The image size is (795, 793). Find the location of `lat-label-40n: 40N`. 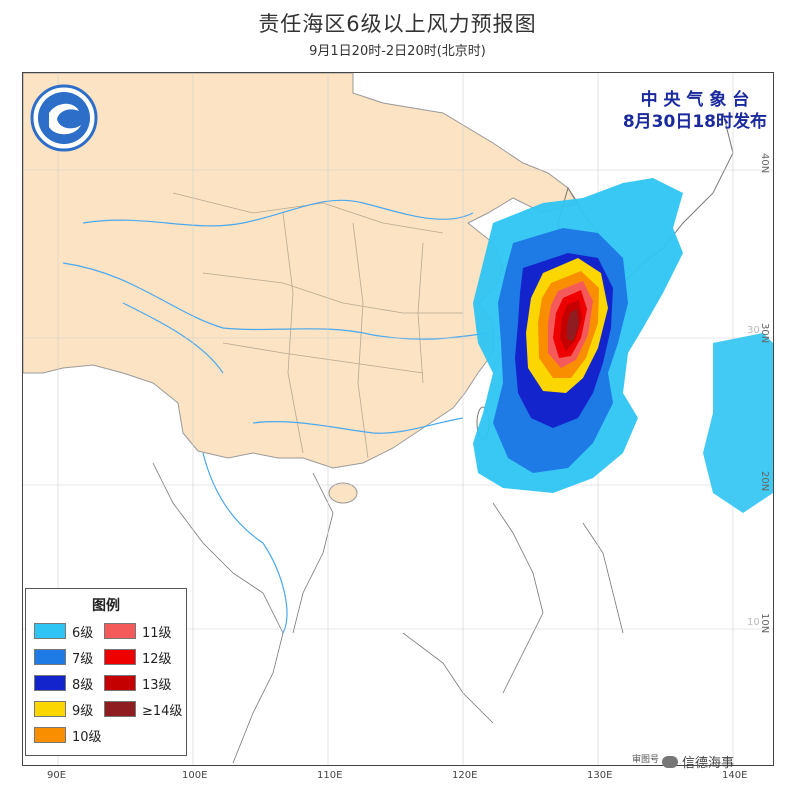

lat-label-40n: 40N is located at coordinates (764, 163).